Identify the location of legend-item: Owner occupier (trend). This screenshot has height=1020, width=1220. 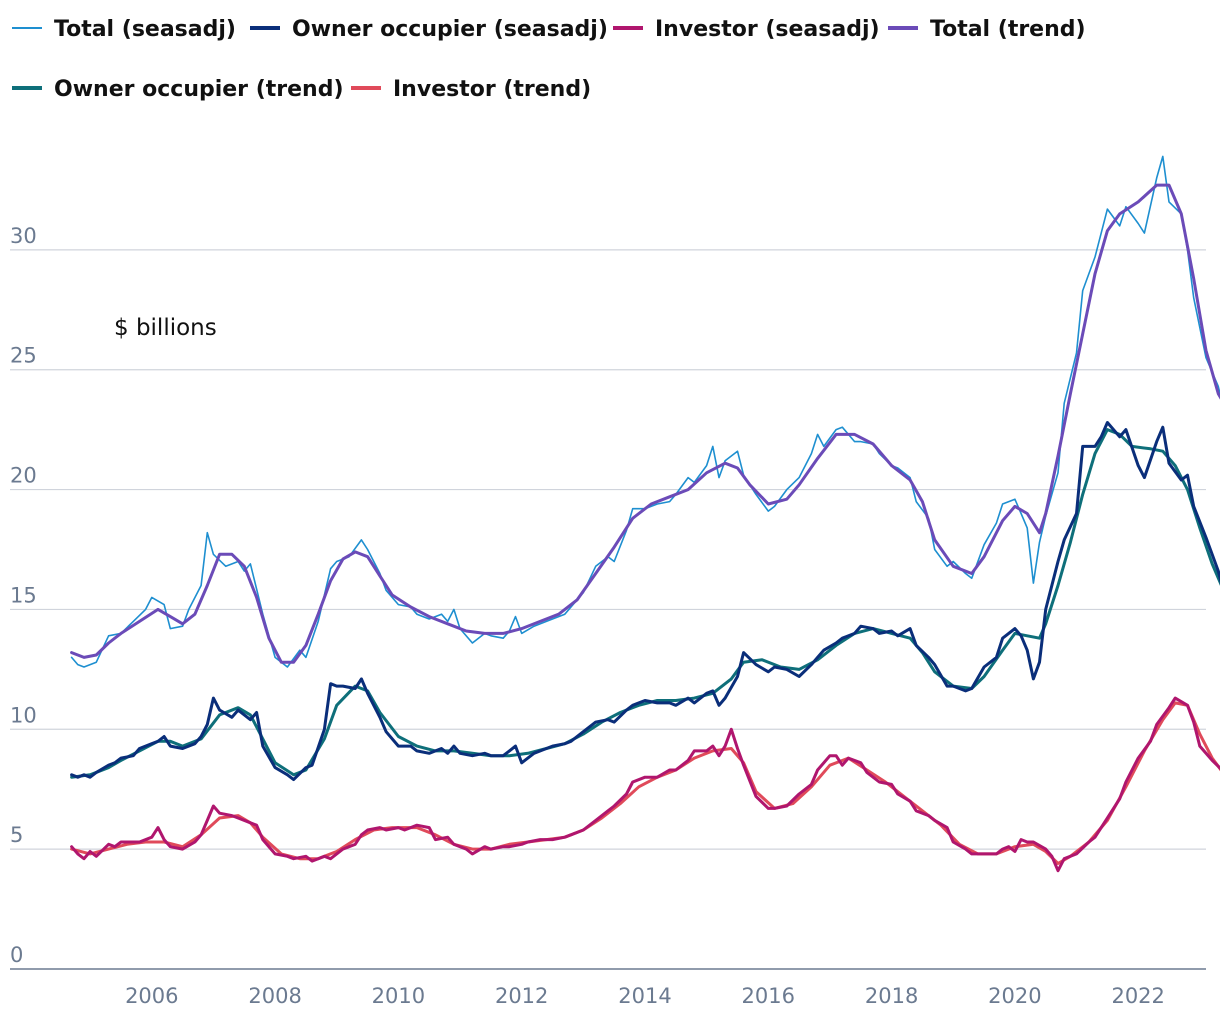
(178, 89).